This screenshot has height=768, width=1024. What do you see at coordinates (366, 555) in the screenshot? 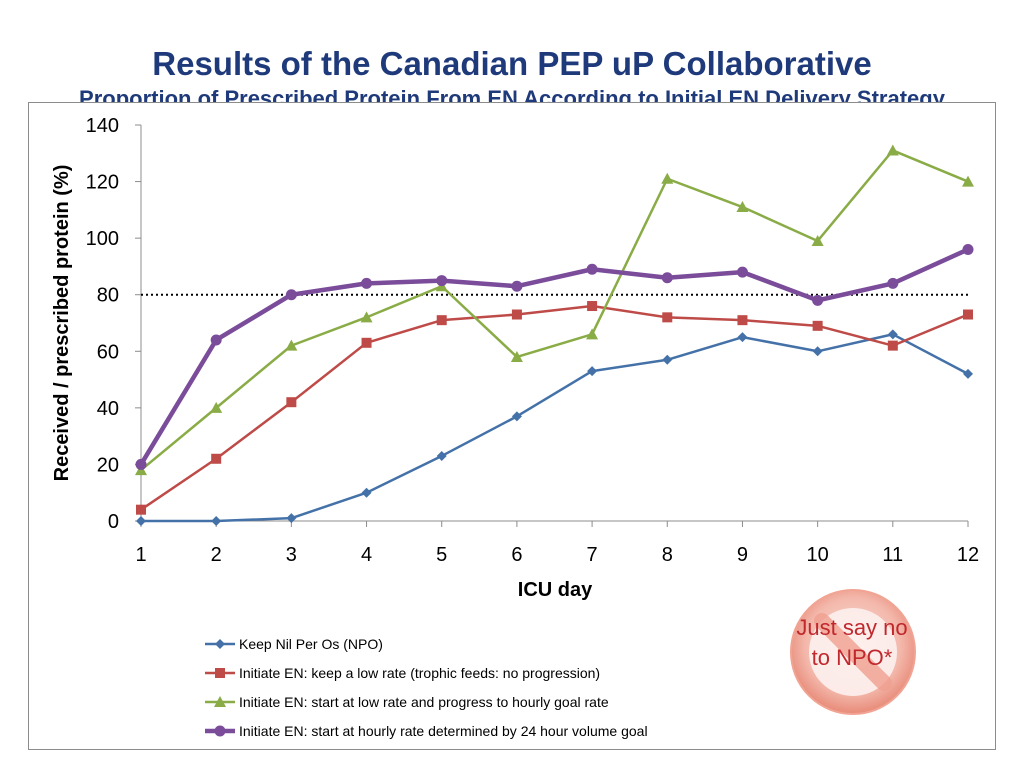
I see `x-tick-label: 4` at bounding box center [366, 555].